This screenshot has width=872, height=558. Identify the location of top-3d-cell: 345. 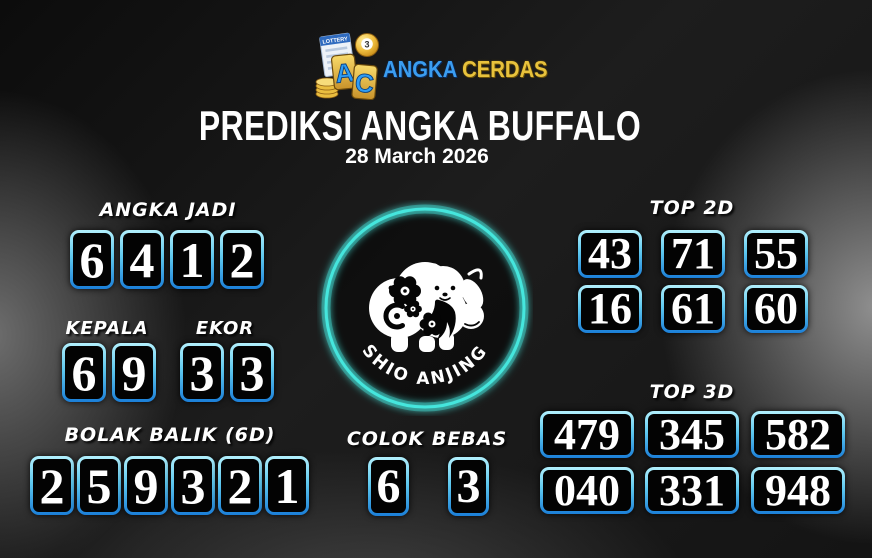
(692, 434).